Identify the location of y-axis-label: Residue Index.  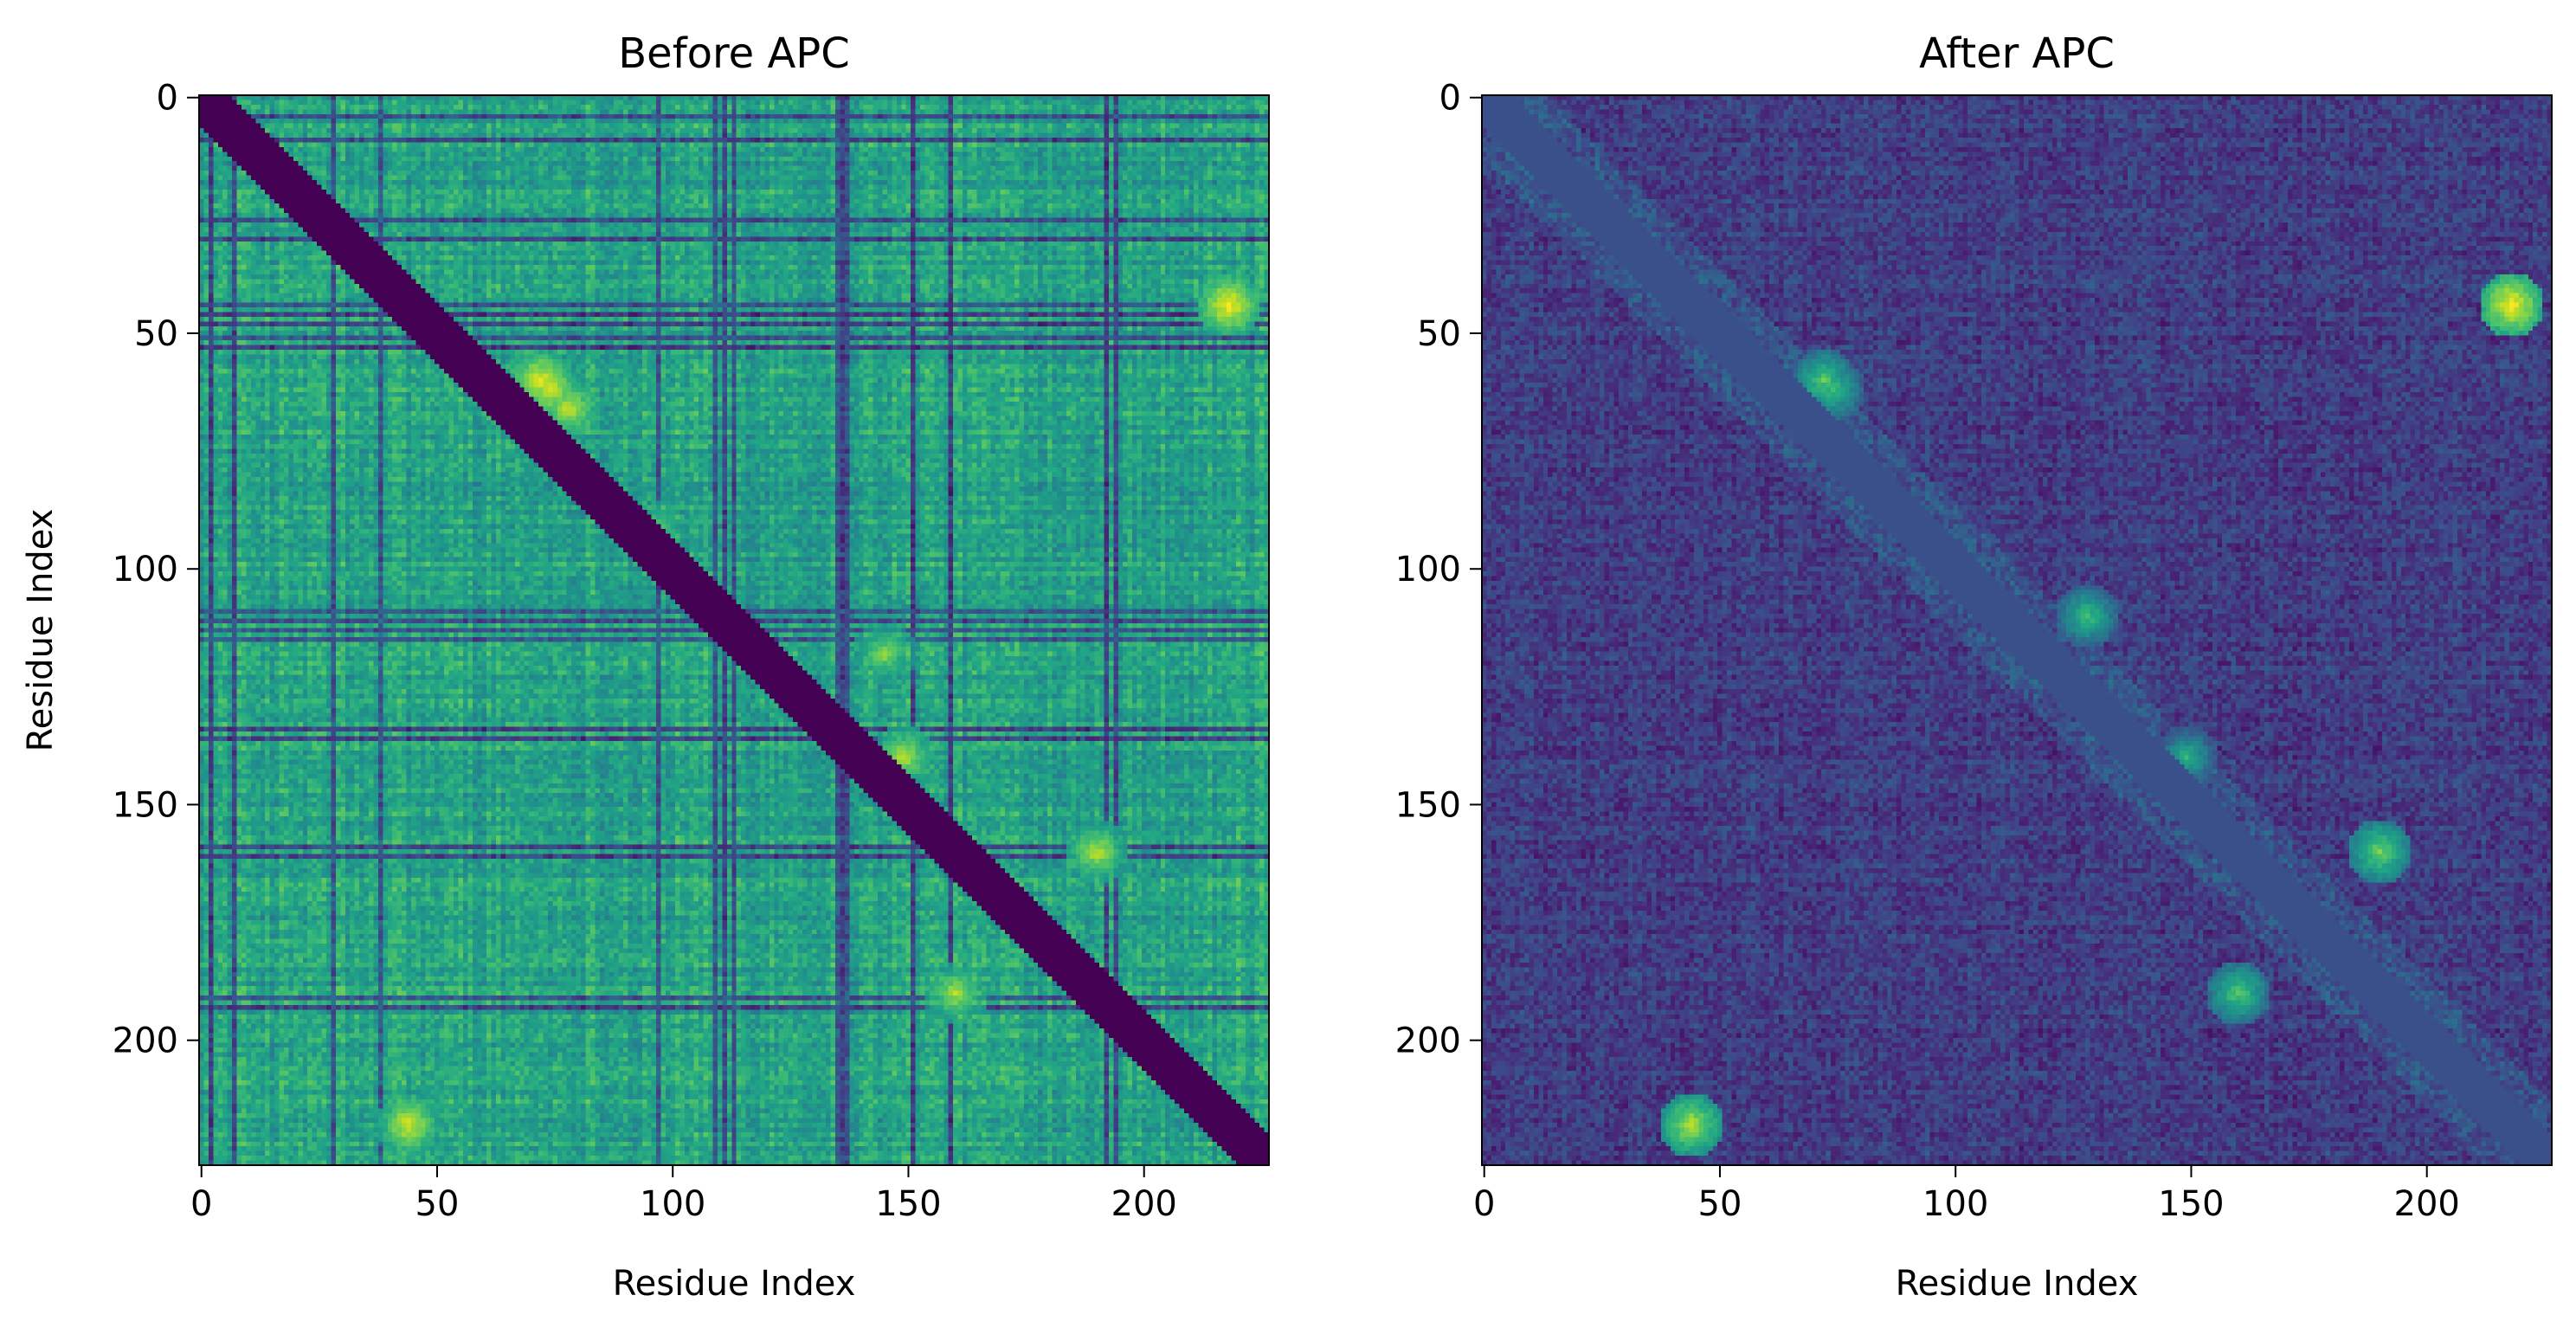
(41, 630).